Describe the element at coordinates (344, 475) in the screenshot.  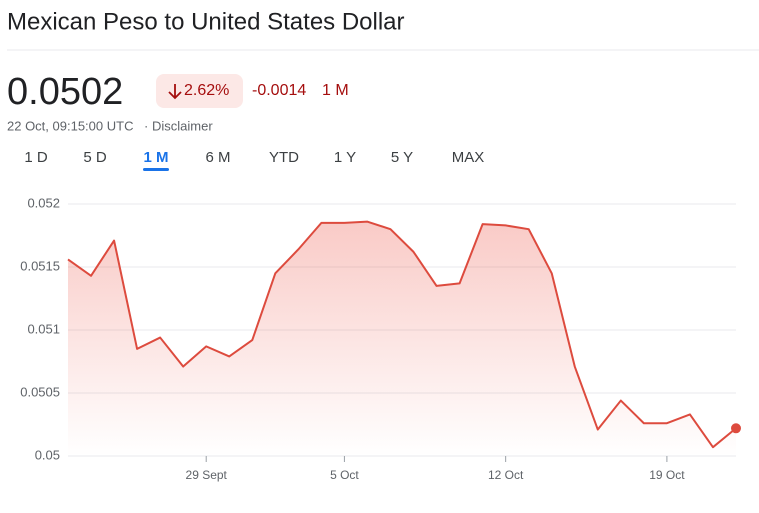
I see `x-tick-label: 5 Oct` at that location.